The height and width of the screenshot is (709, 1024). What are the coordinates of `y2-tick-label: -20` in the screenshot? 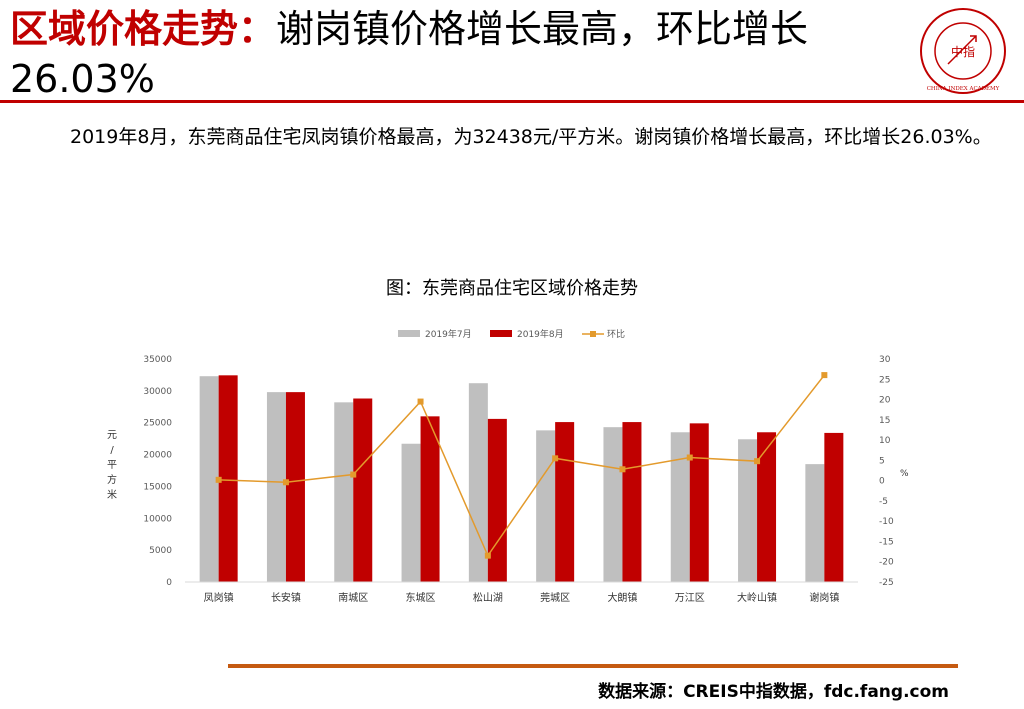 It's located at (886, 563).